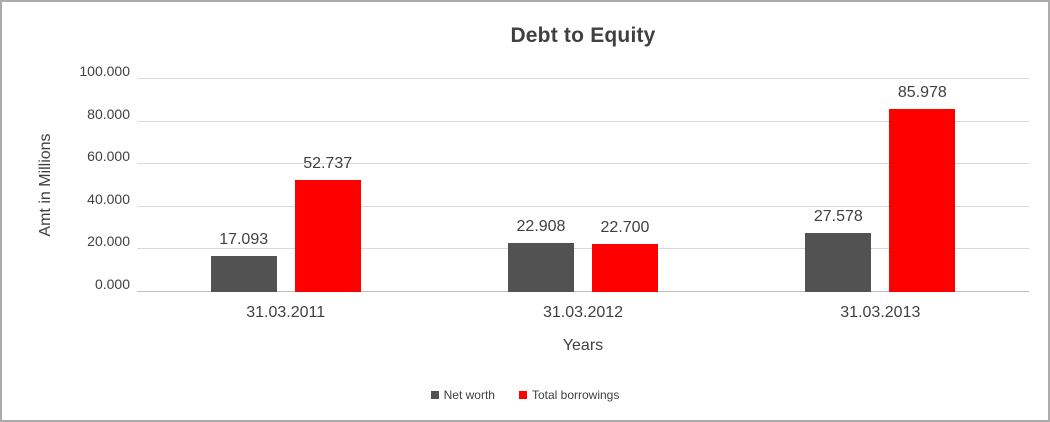  I want to click on bar-group-31.03.2011: 17.093 52.737, so click(285, 185).